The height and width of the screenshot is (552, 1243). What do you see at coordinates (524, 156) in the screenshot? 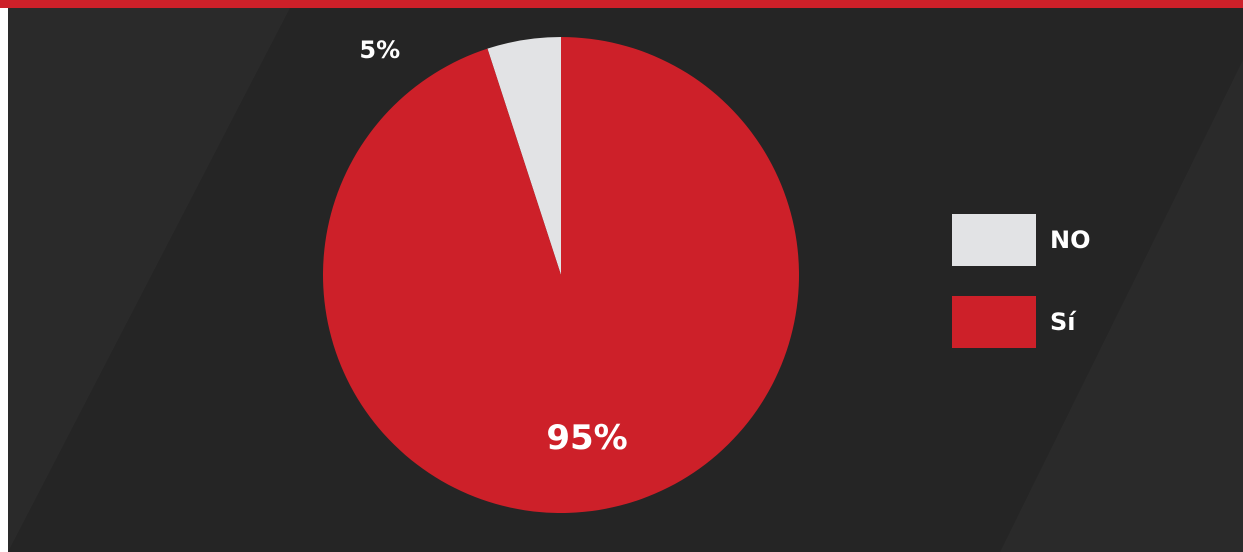
I see `pie-slice` at bounding box center [524, 156].